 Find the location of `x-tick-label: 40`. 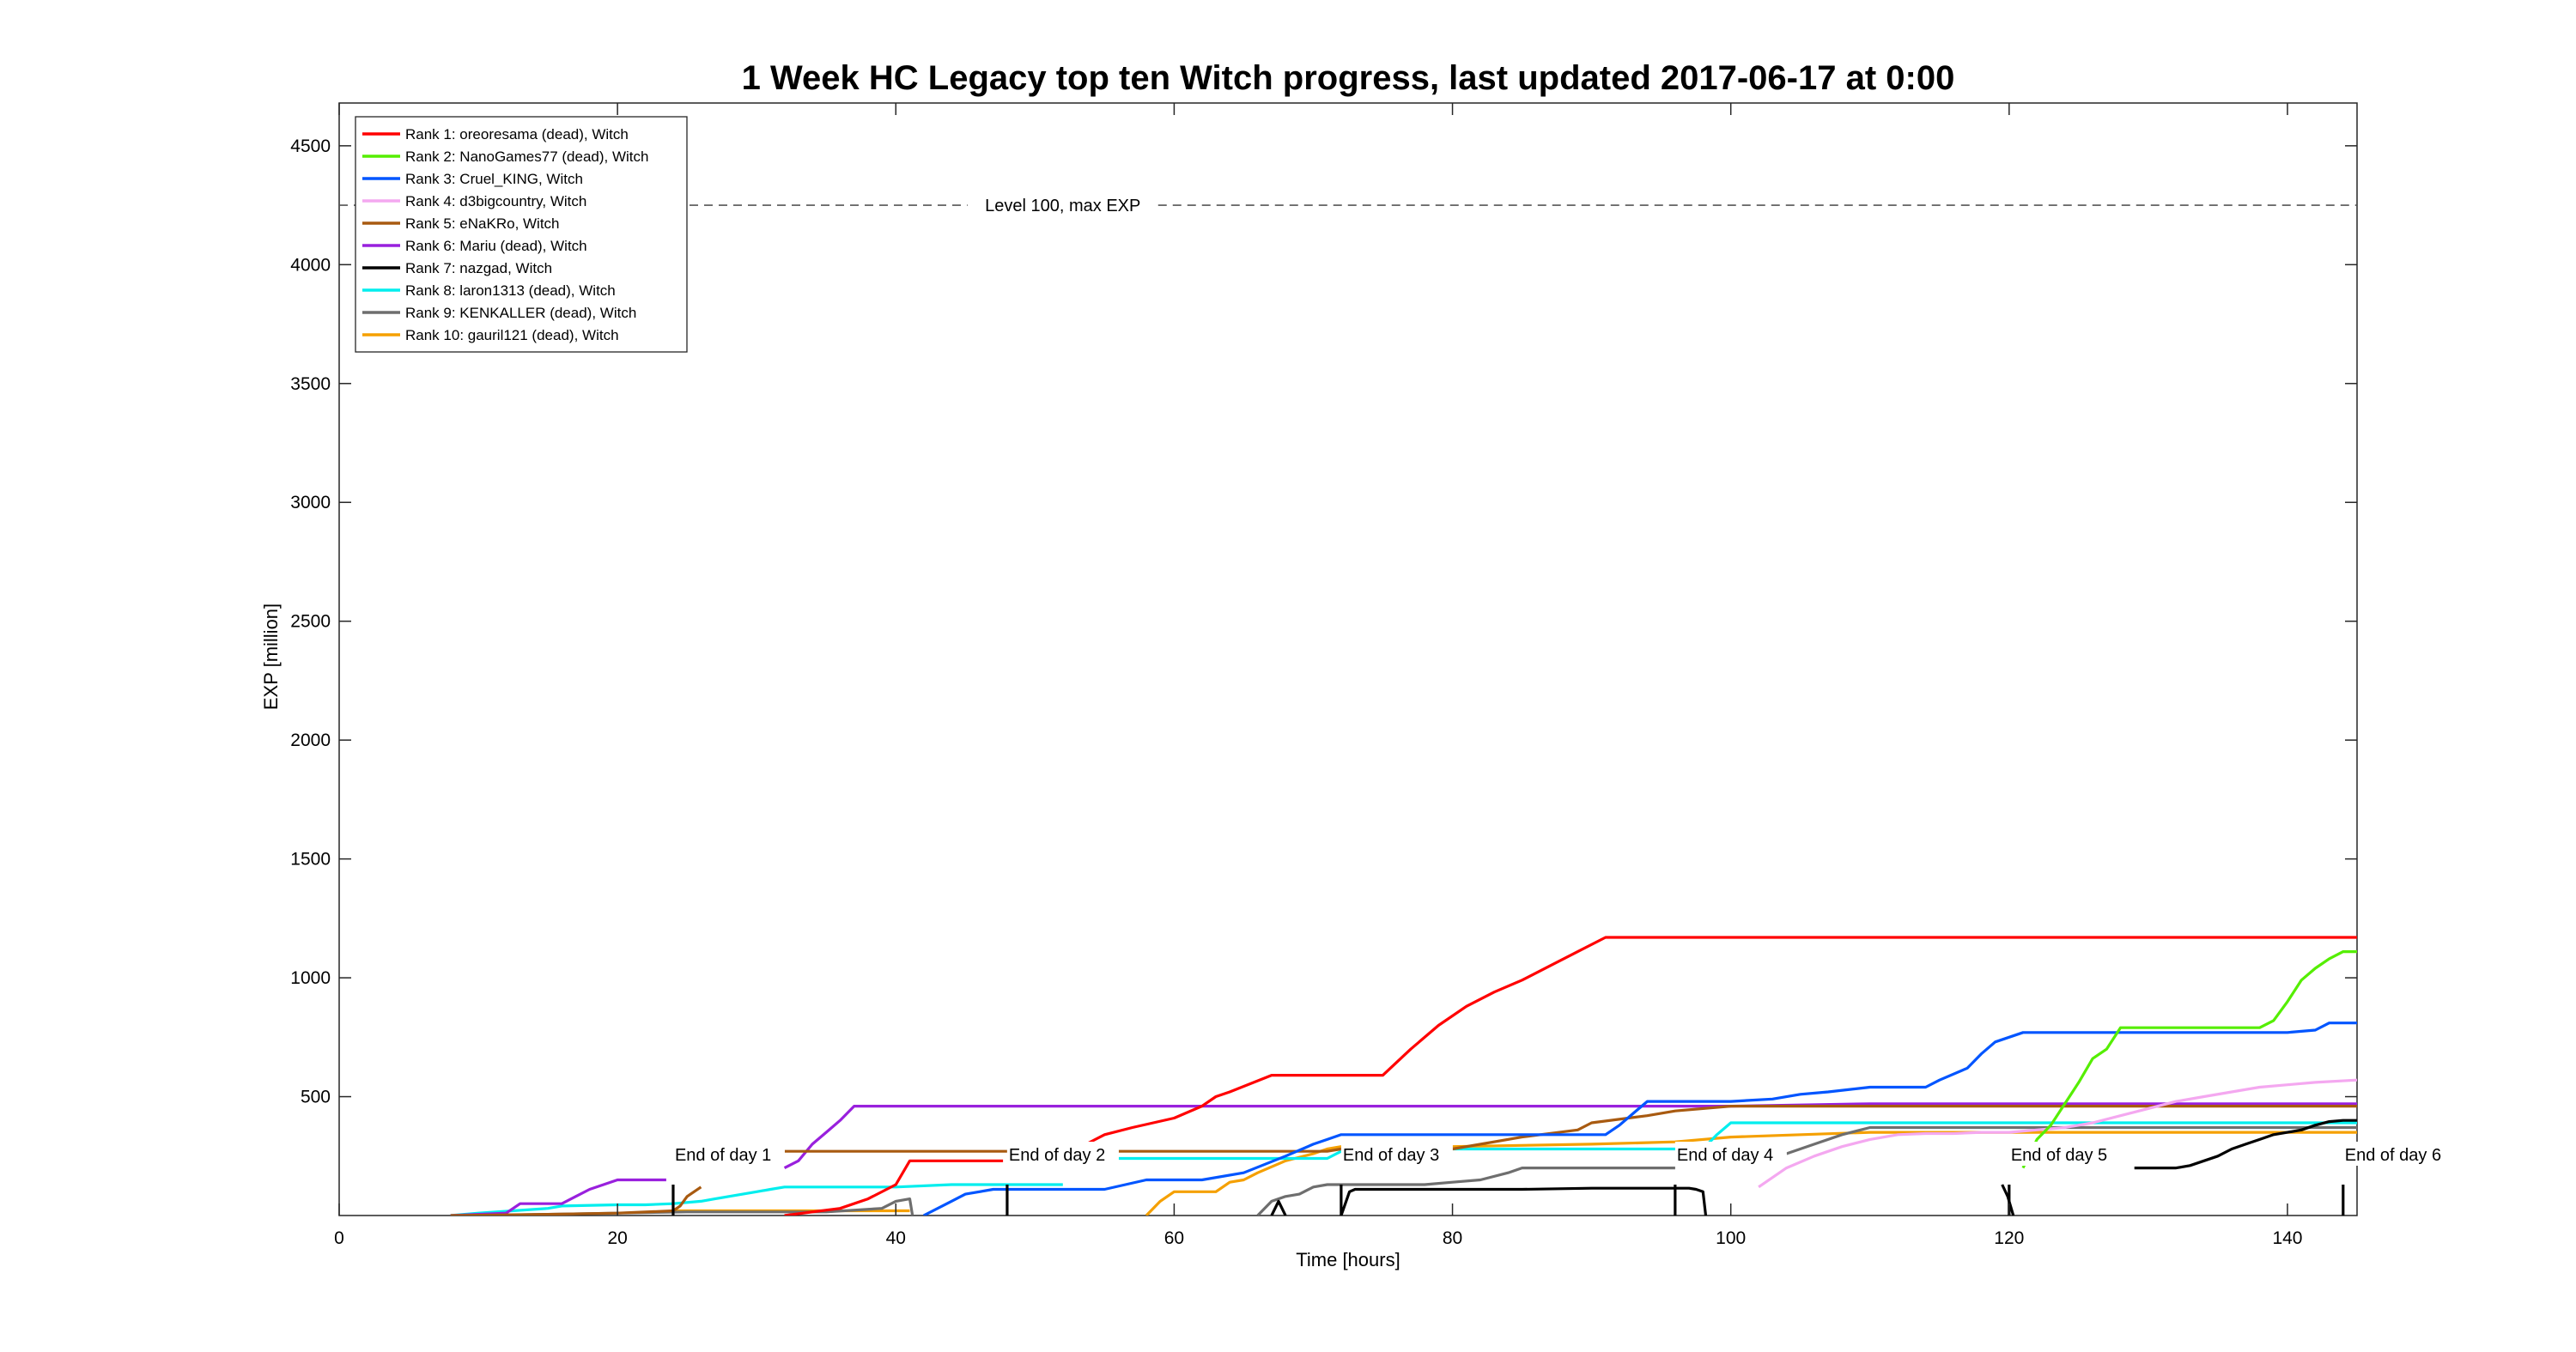

x-tick-label: 40 is located at coordinates (896, 1238).